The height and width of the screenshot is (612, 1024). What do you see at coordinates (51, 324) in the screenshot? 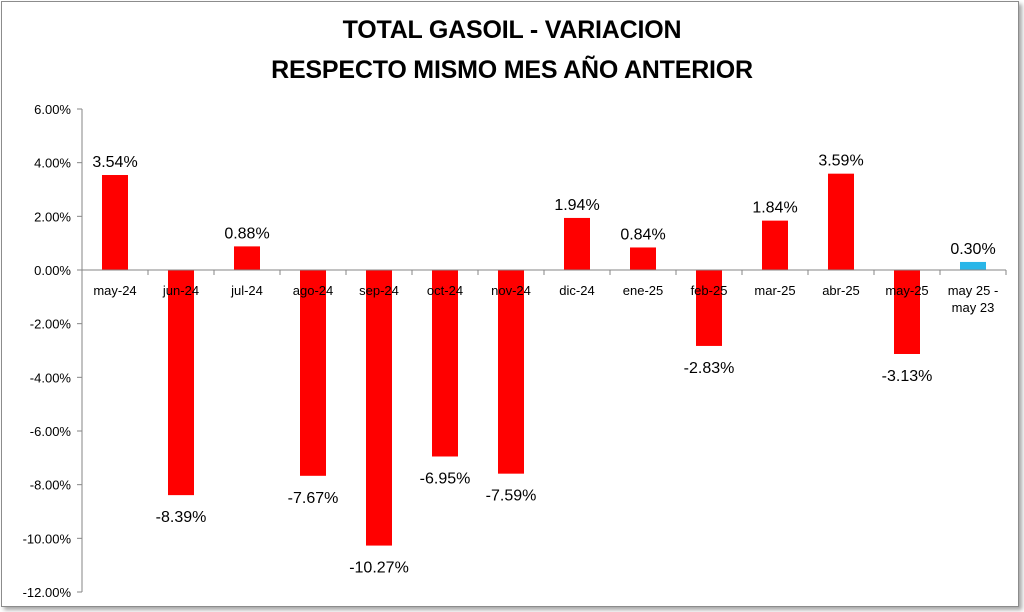
I see `y-tick-label: -2.00%` at bounding box center [51, 324].